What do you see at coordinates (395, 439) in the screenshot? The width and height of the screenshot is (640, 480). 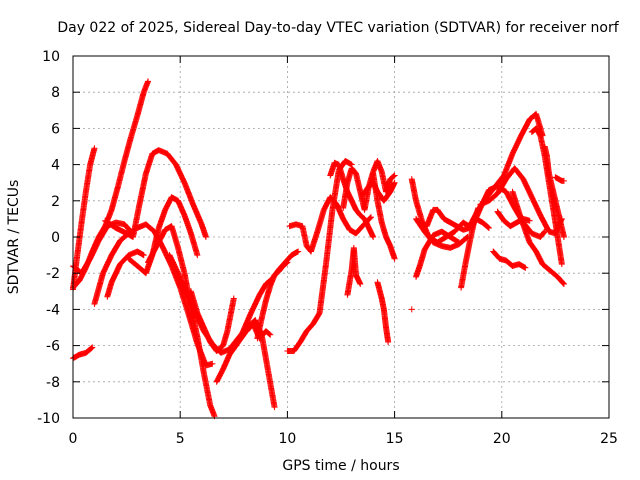 I see `x-tick-label: 15` at bounding box center [395, 439].